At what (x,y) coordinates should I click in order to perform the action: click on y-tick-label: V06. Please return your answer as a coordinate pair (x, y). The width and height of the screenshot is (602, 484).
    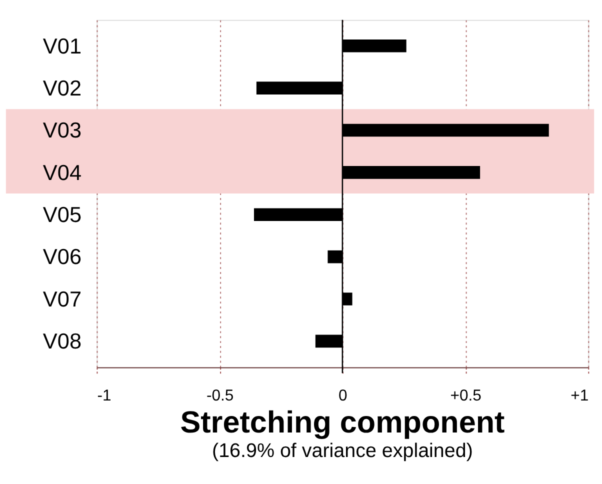
    Looking at the image, I should click on (62, 257).